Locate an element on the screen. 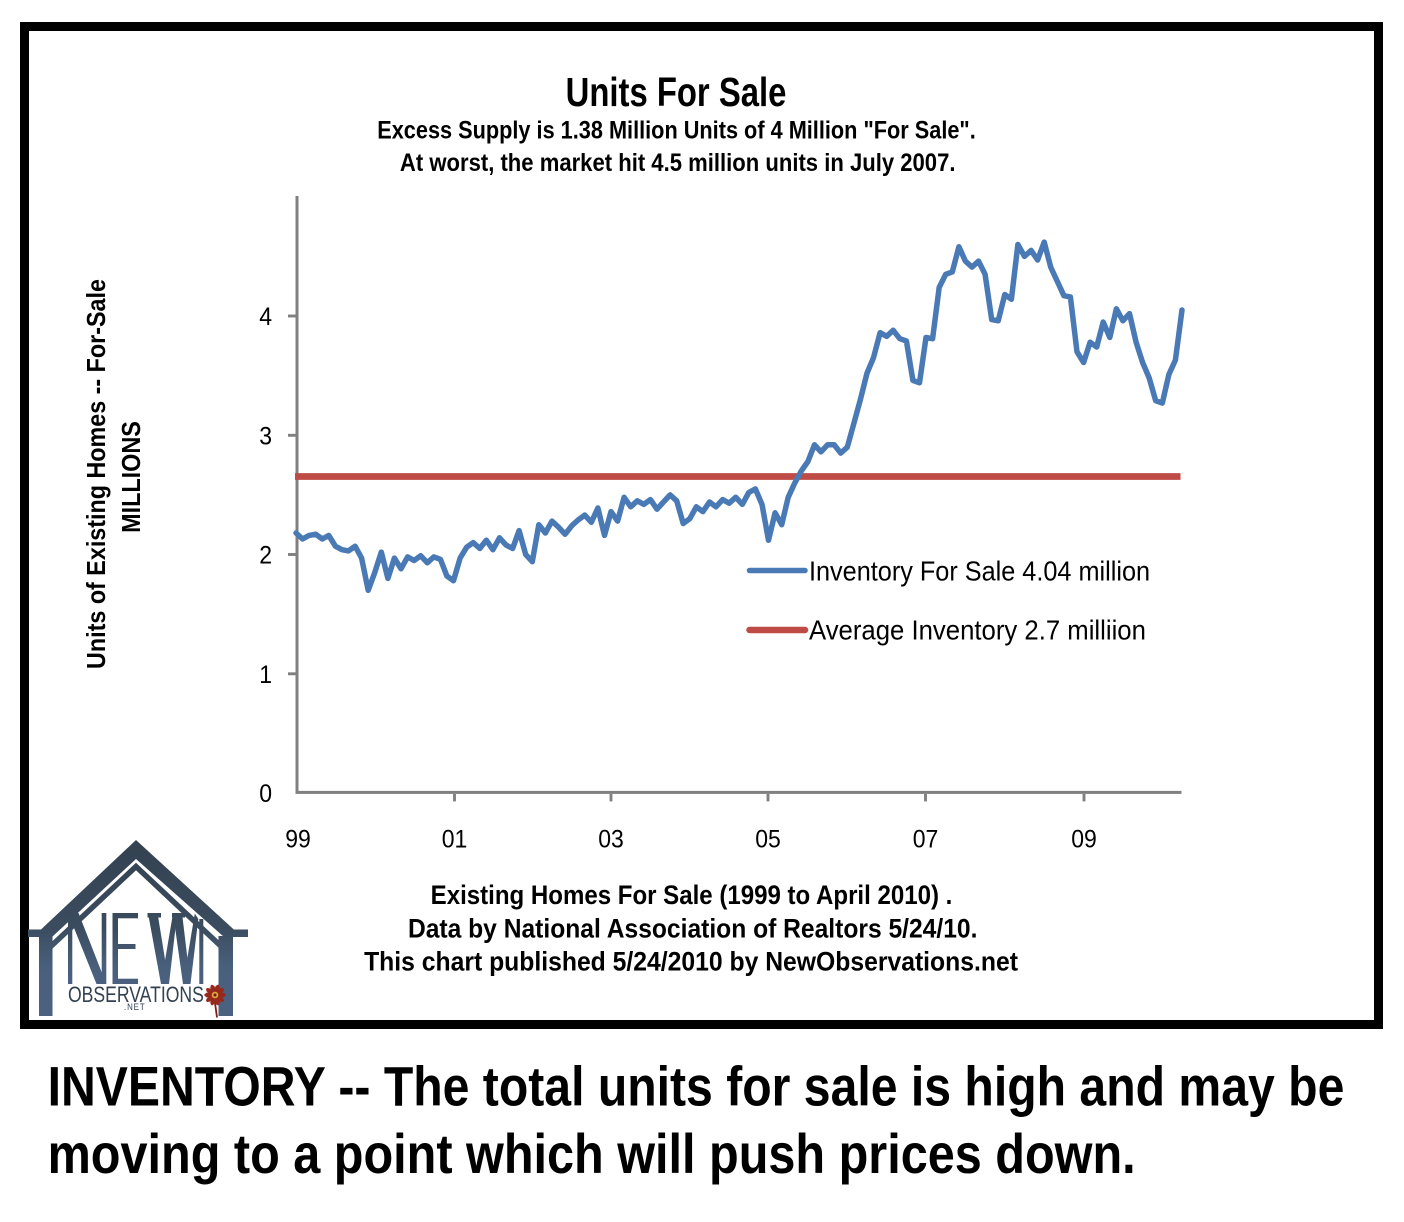 This screenshot has width=1404, height=1222. svg-text: 03 is located at coordinates (611, 839).